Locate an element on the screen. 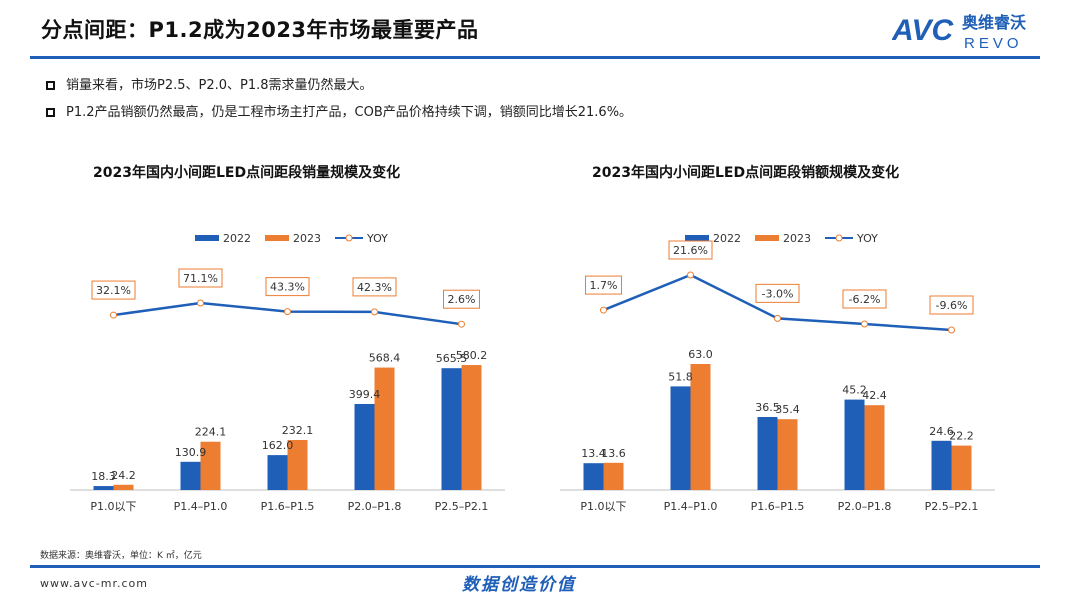 The width and height of the screenshot is (1066, 600). logo-cn-text: 奥维睿沃 is located at coordinates (994, 22).